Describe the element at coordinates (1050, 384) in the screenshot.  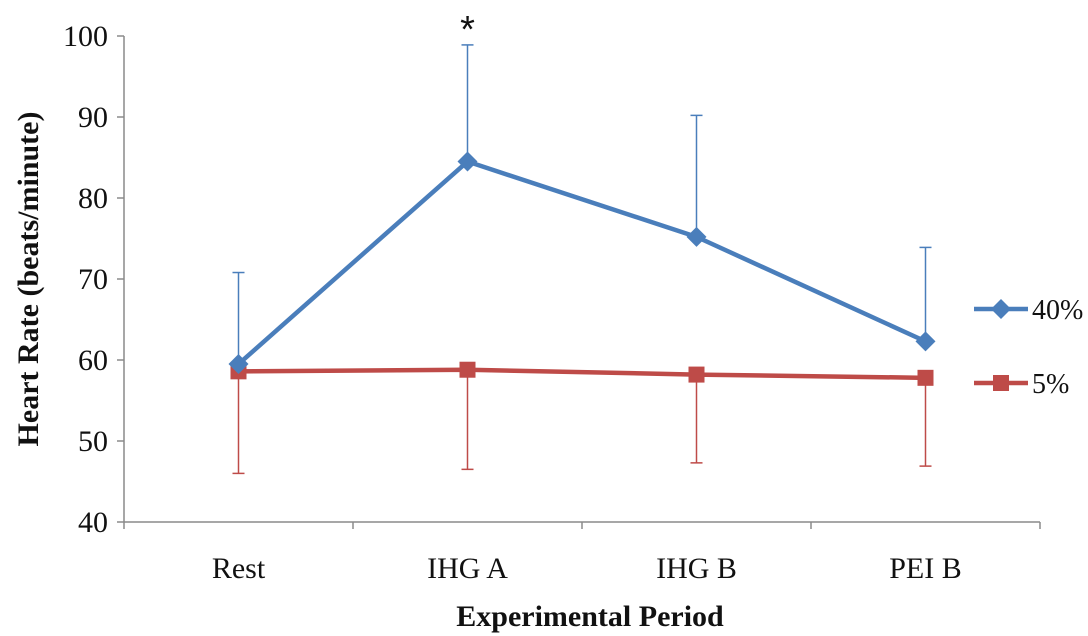
I see `legend-label: 5%` at that location.